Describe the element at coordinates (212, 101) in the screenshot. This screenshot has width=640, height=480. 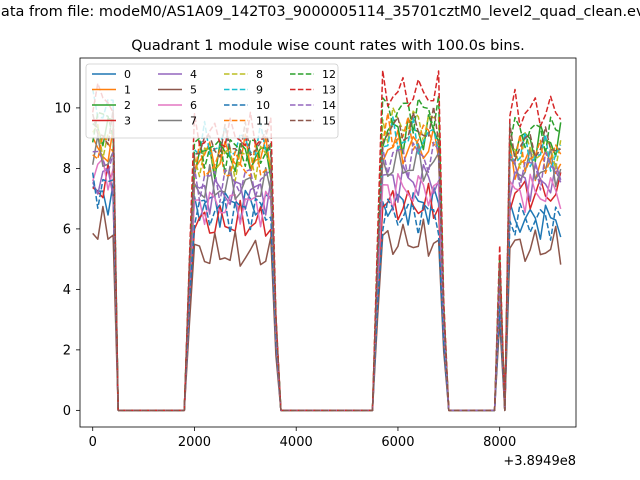
I see `legend-box` at that location.